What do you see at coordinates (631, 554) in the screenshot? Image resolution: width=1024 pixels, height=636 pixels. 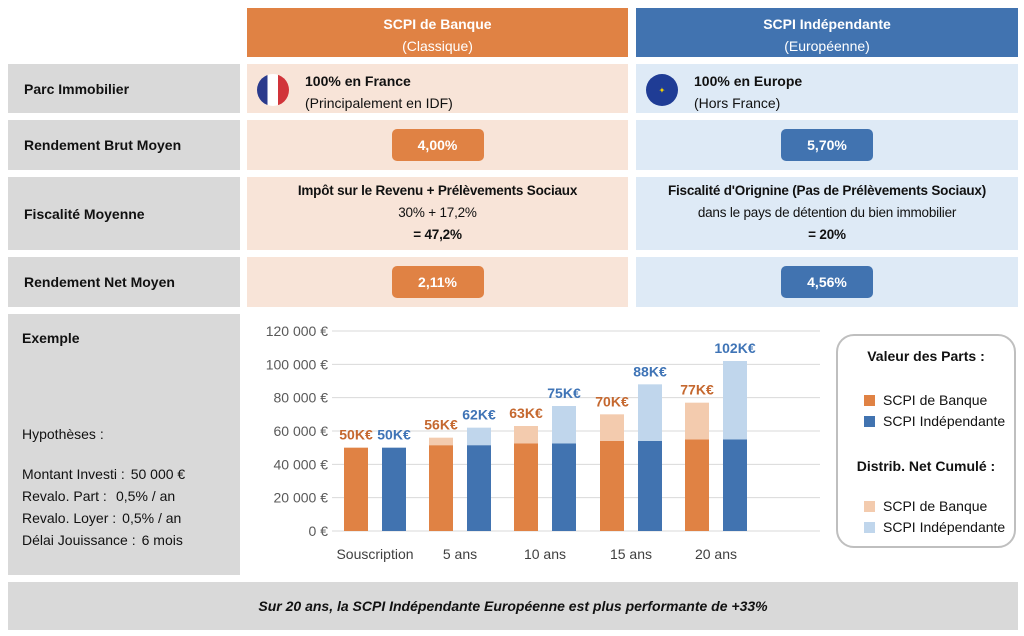 I see `x-tick-label: 15 ans` at bounding box center [631, 554].